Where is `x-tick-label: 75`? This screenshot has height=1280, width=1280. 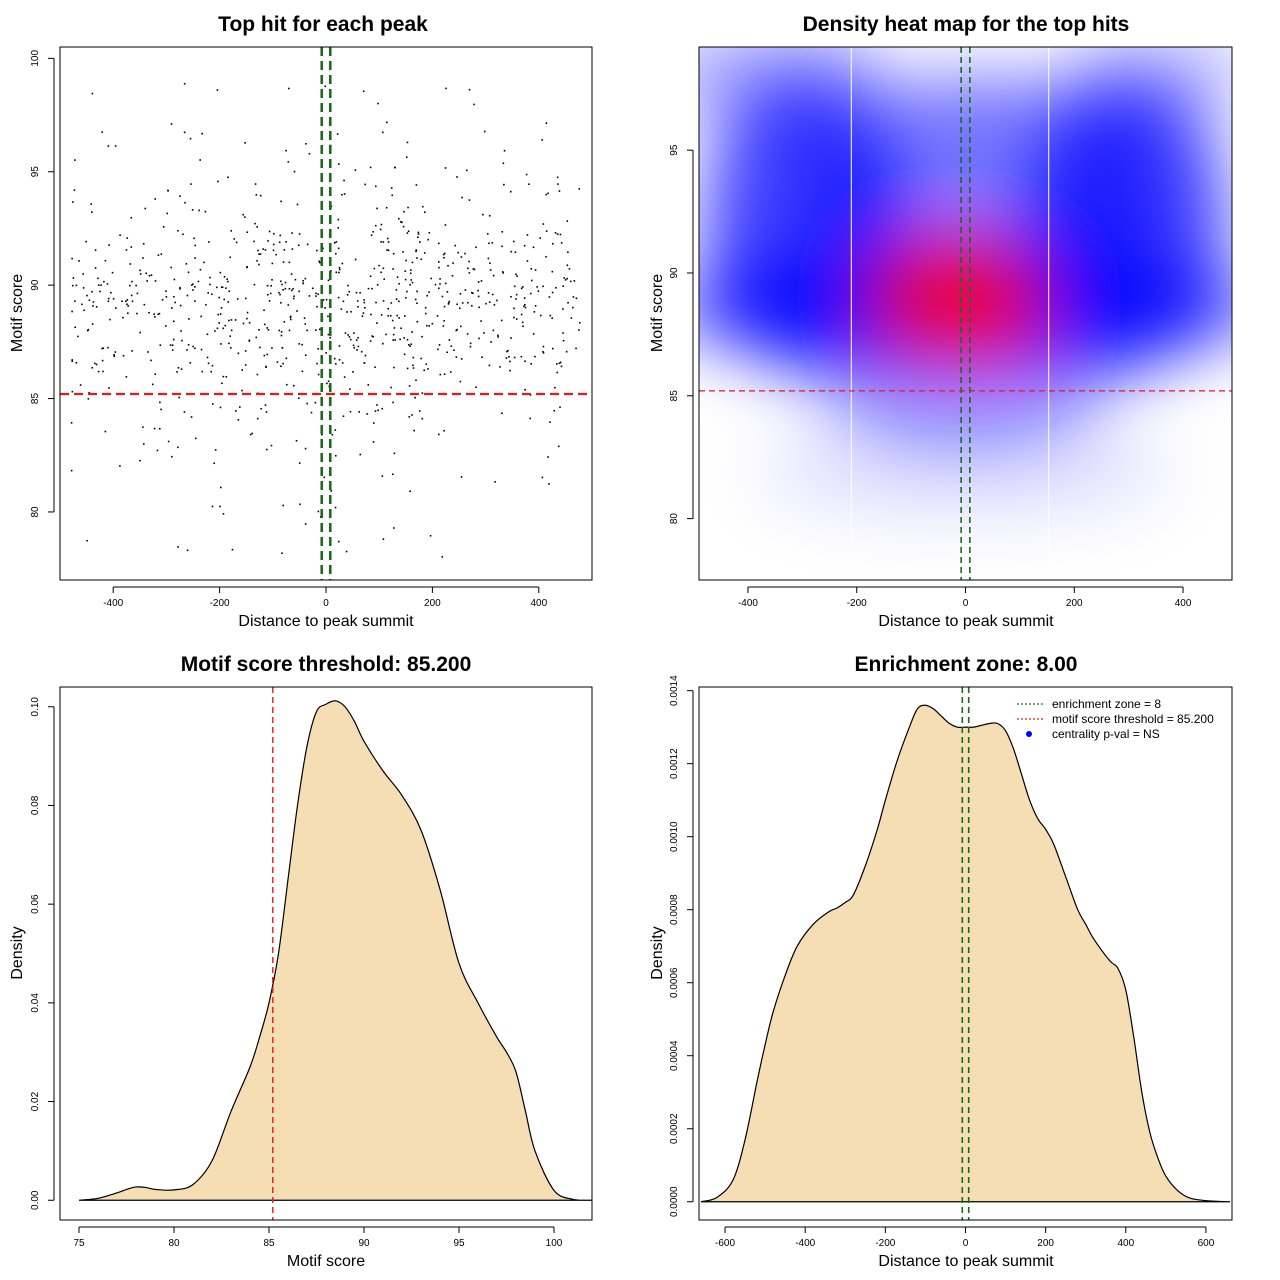 x-tick-label: 75 is located at coordinates (79, 1243).